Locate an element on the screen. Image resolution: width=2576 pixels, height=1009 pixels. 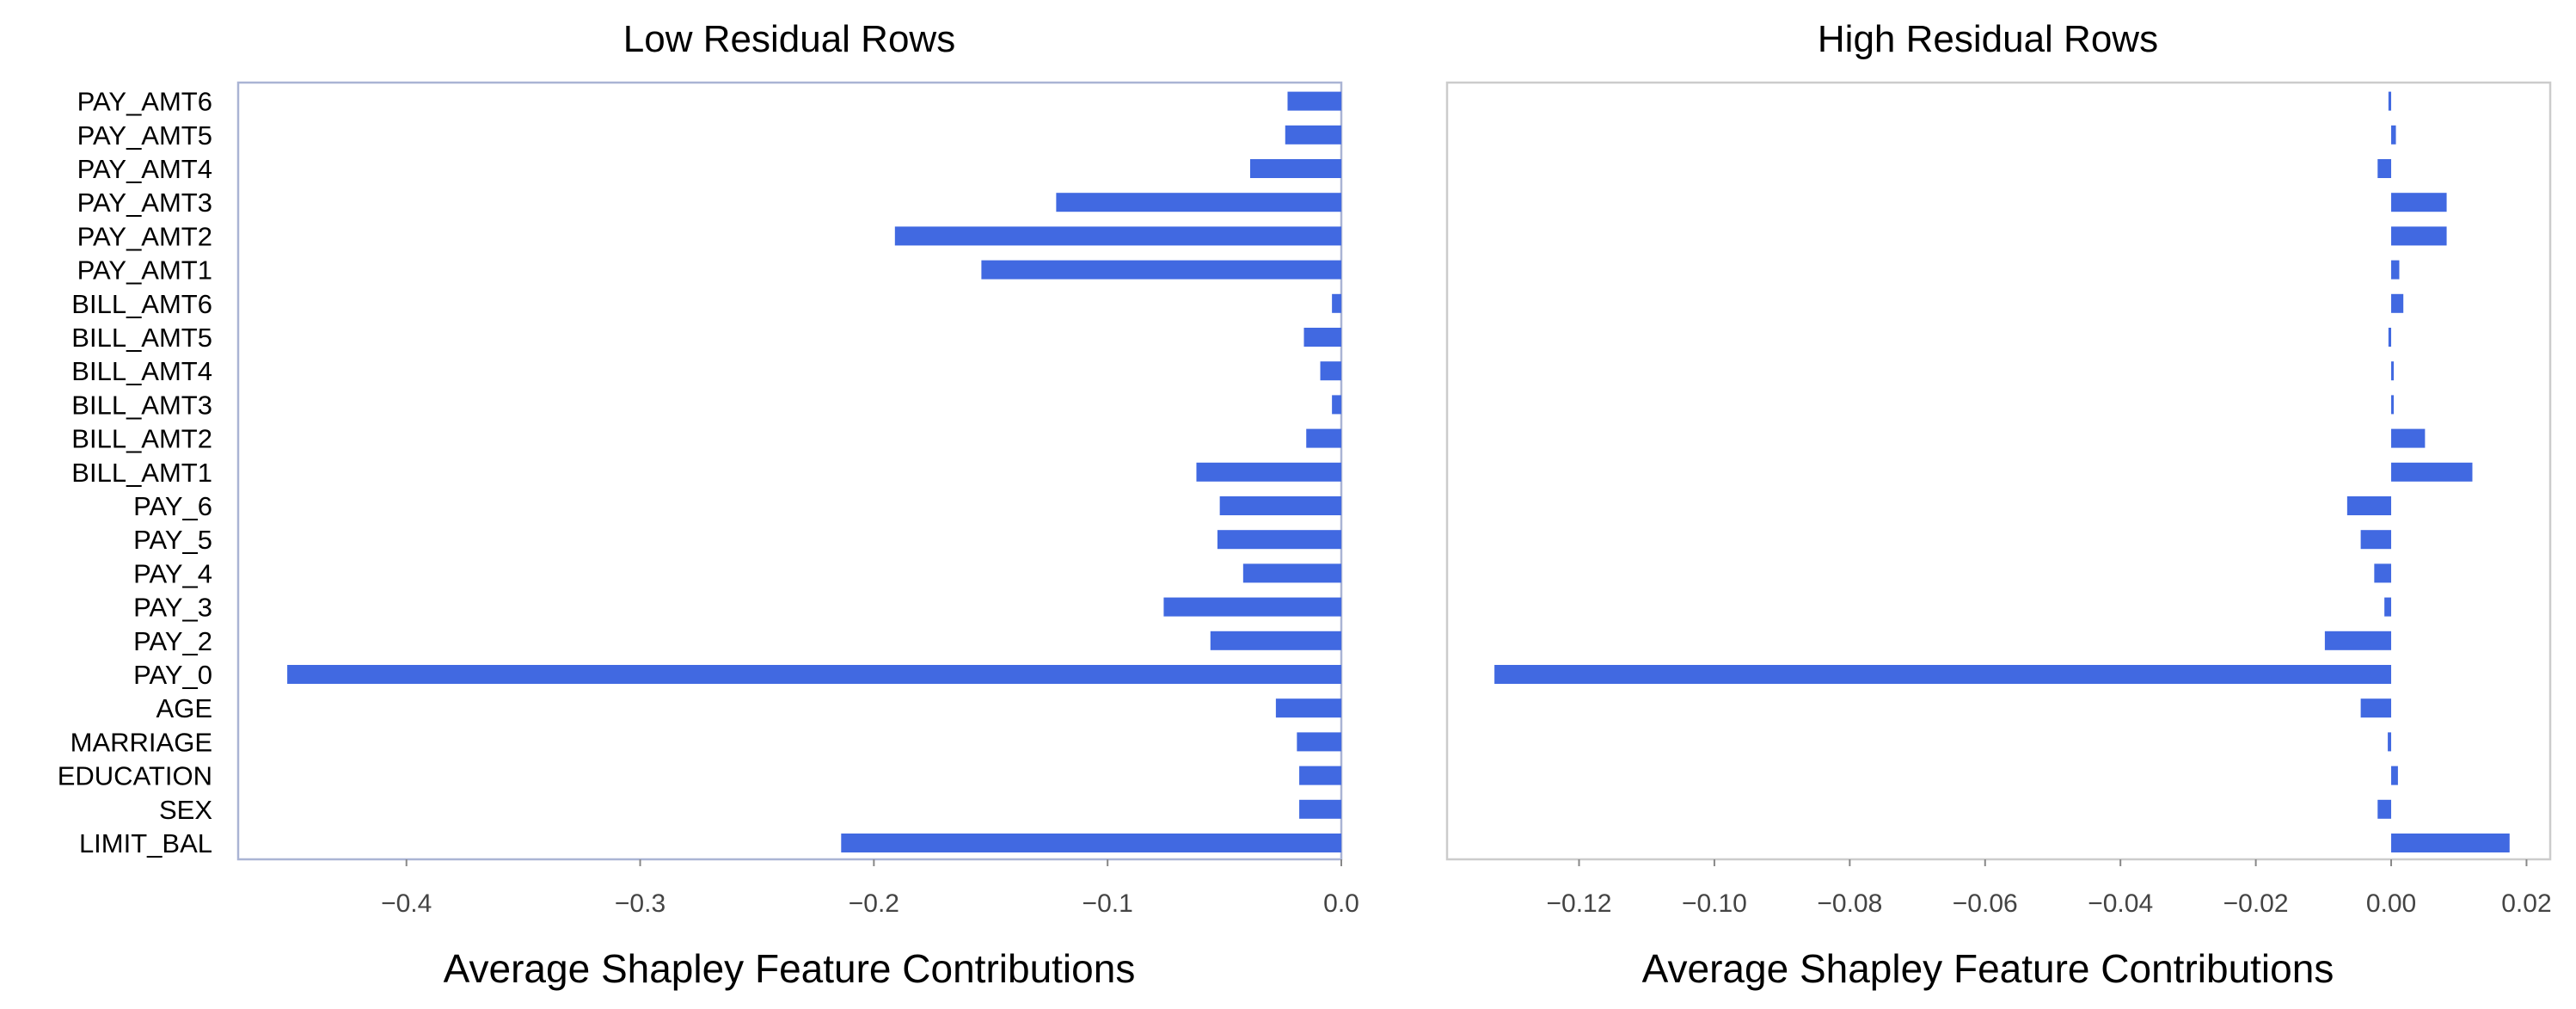
category-label: PAY_AMT4 is located at coordinates (144, 169).